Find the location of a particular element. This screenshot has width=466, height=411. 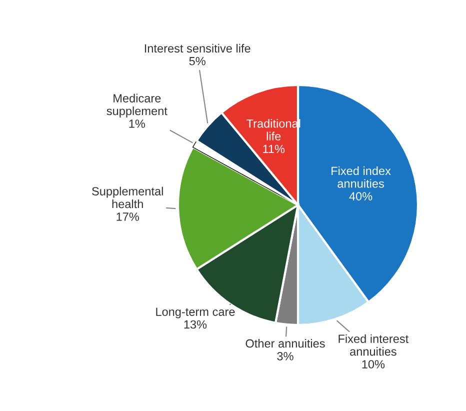

slice-label: Fixed interest annuities is located at coordinates (373, 345).